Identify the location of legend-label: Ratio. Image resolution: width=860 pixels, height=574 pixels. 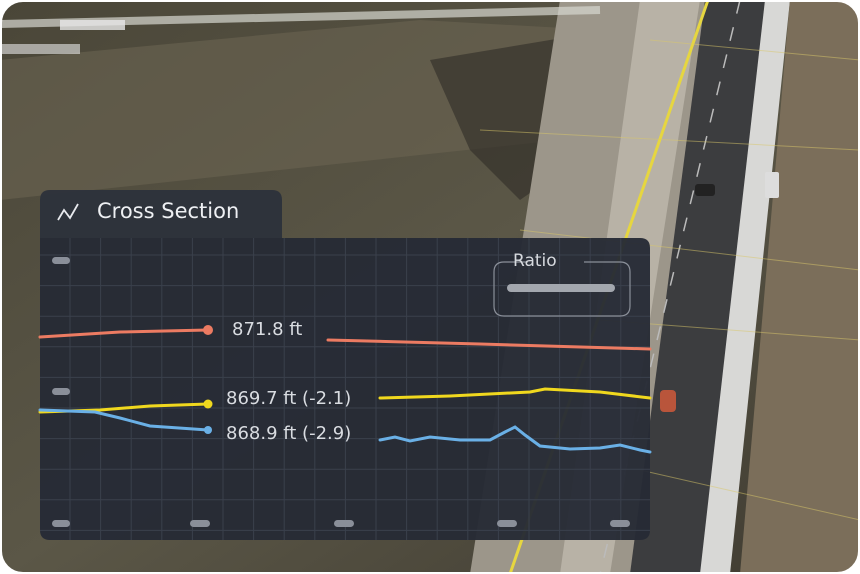
(535, 261).